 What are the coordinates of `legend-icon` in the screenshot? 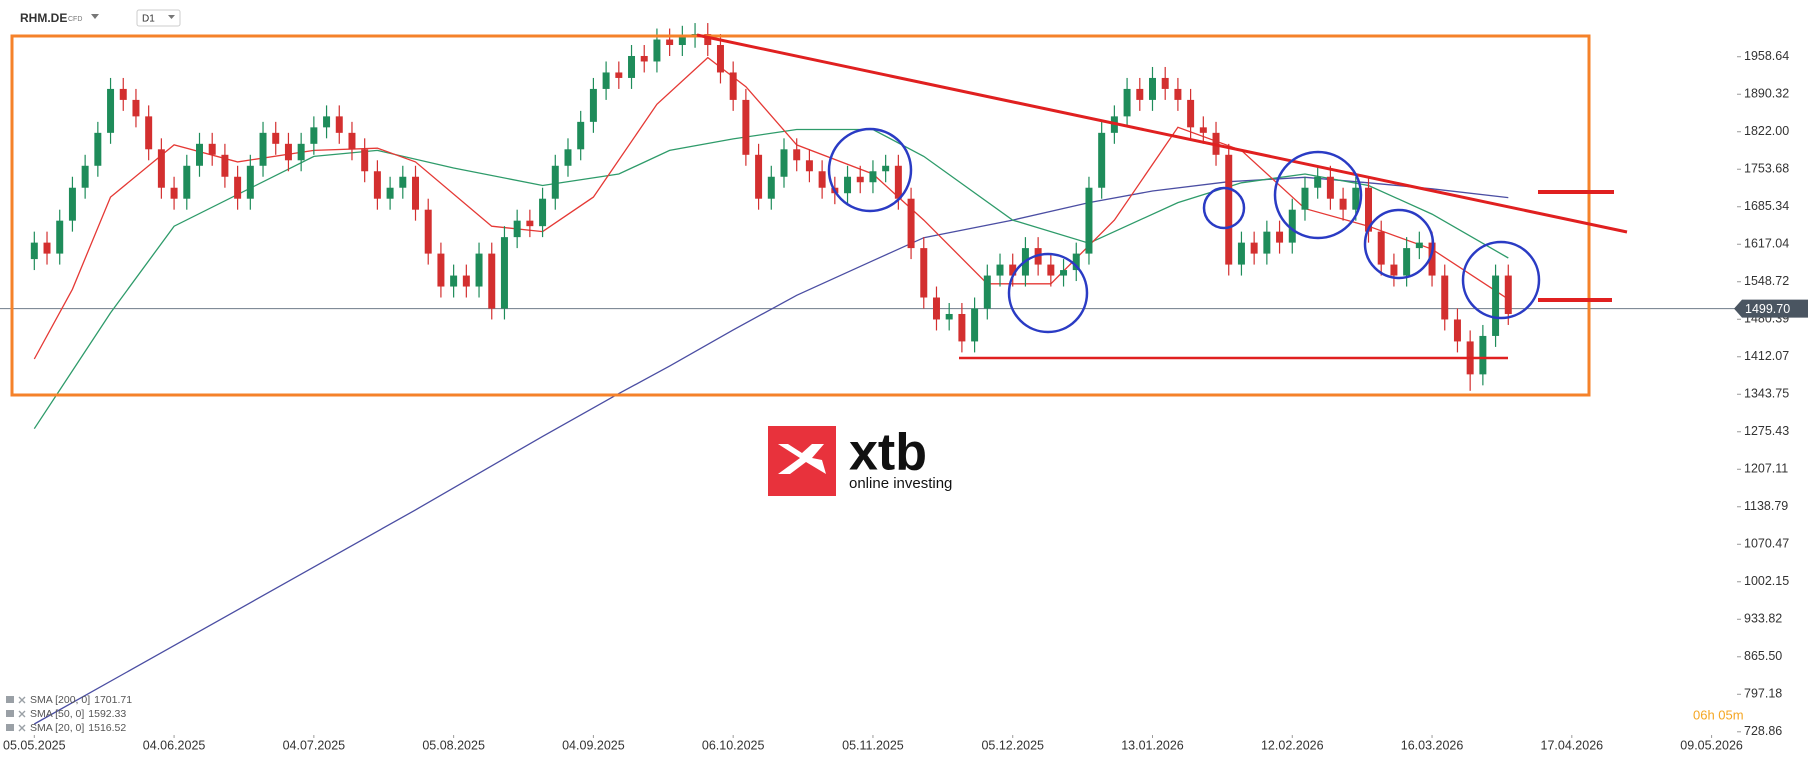 It's located at (10, 699).